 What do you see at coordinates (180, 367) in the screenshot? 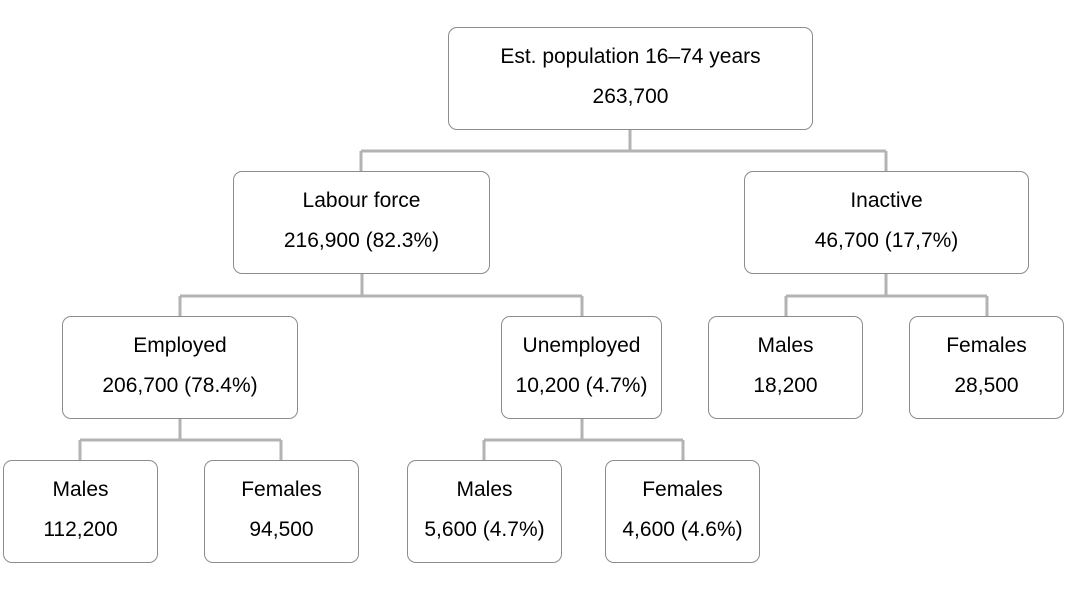
I see `node-employed: Employed 206,700 (78.4%)` at bounding box center [180, 367].